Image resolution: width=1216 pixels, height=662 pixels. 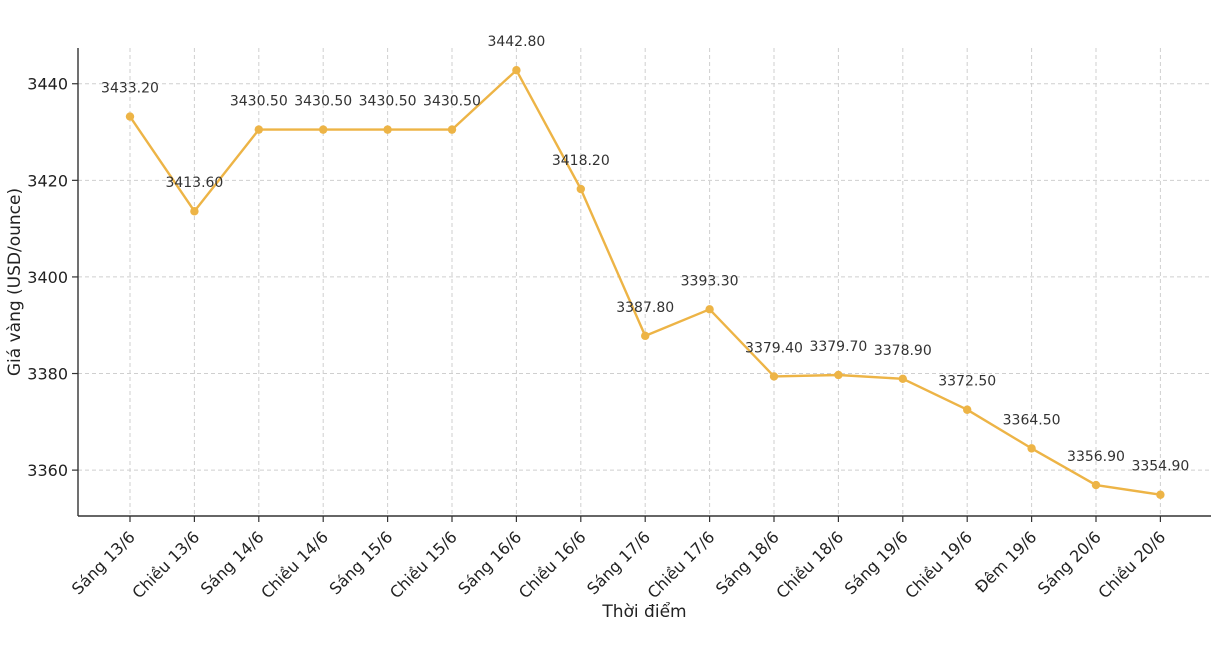 I want to click on data-label: 3418.20, so click(x=581, y=161).